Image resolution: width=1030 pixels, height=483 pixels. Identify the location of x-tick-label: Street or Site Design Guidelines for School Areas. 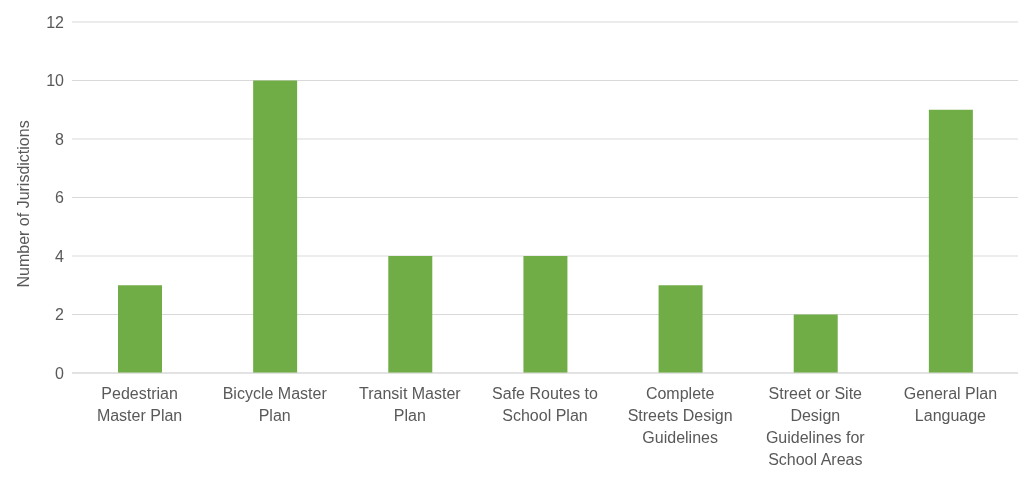
(815, 426).